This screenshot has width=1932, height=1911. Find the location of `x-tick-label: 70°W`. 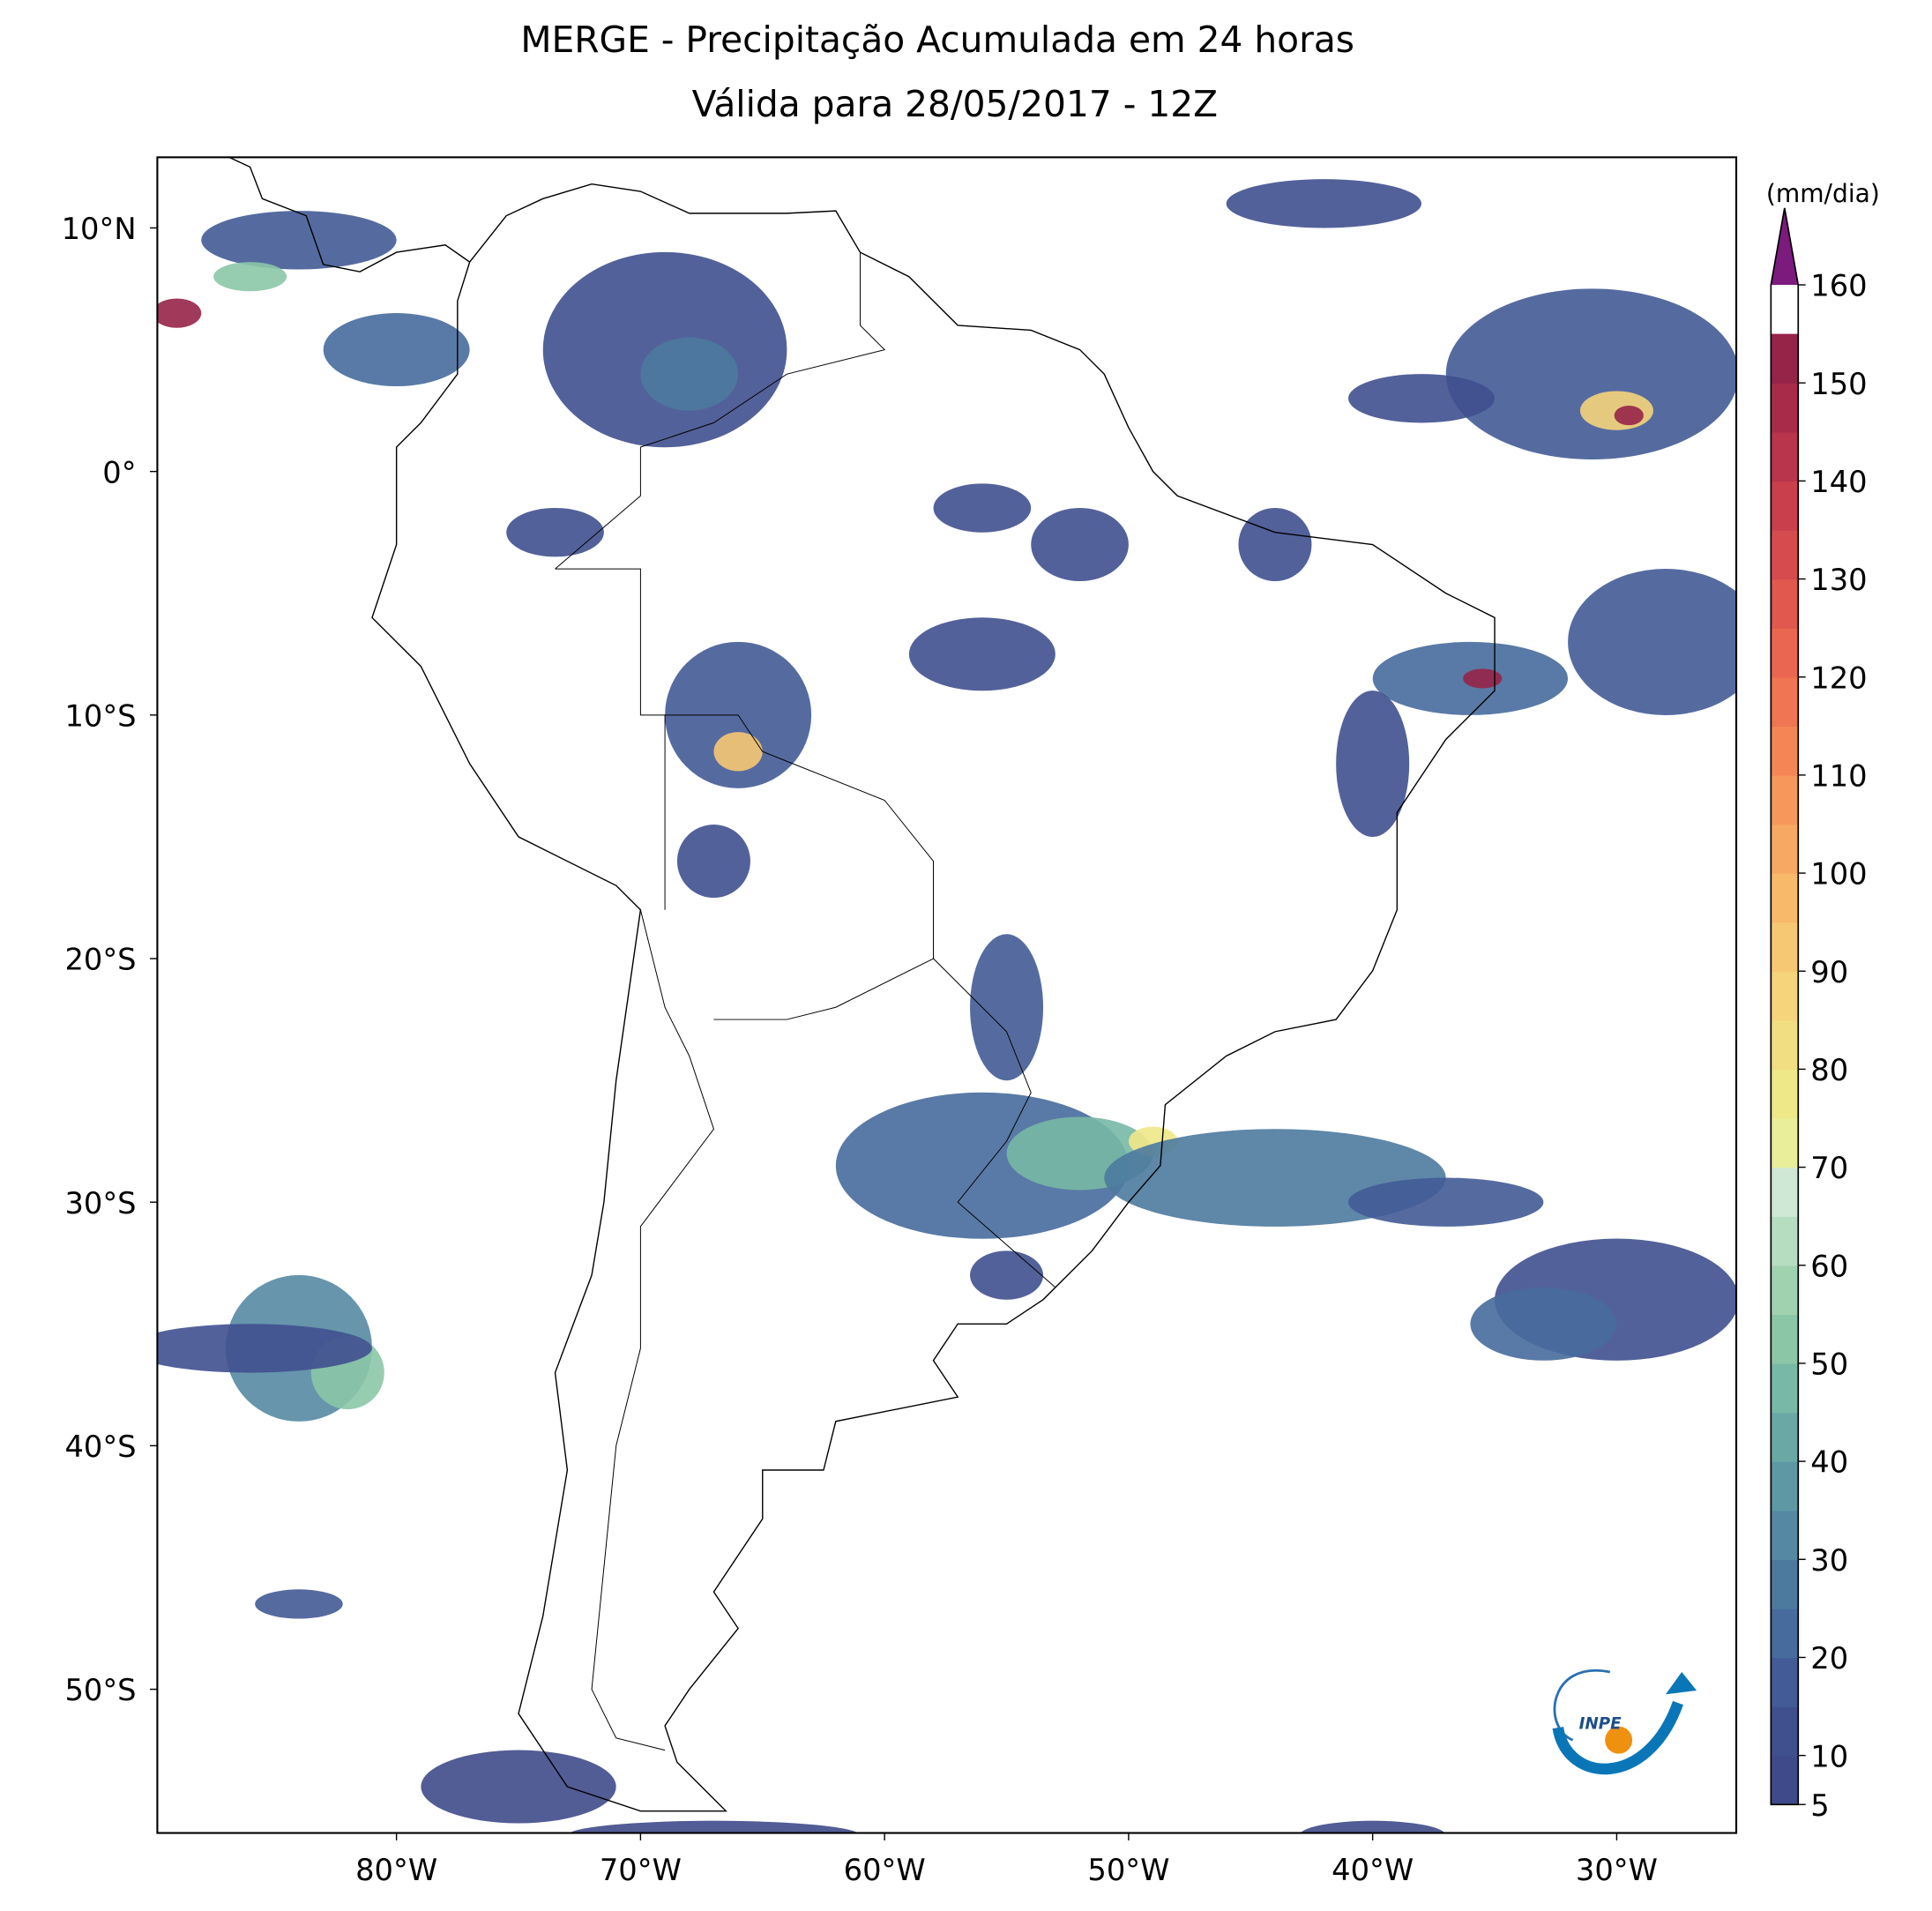

x-tick-label: 70°W is located at coordinates (641, 1870).